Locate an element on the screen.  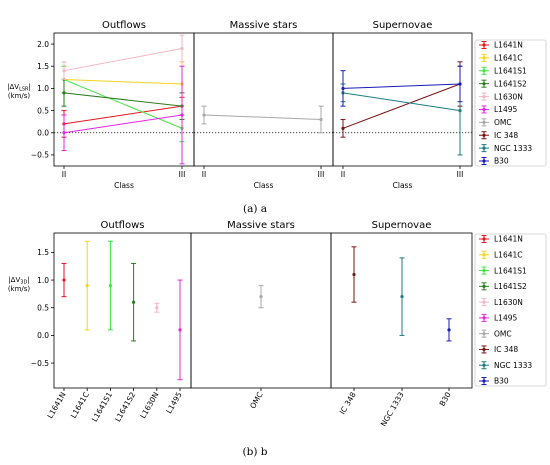
x-tick-label: IC 348 is located at coordinates (348, 403).